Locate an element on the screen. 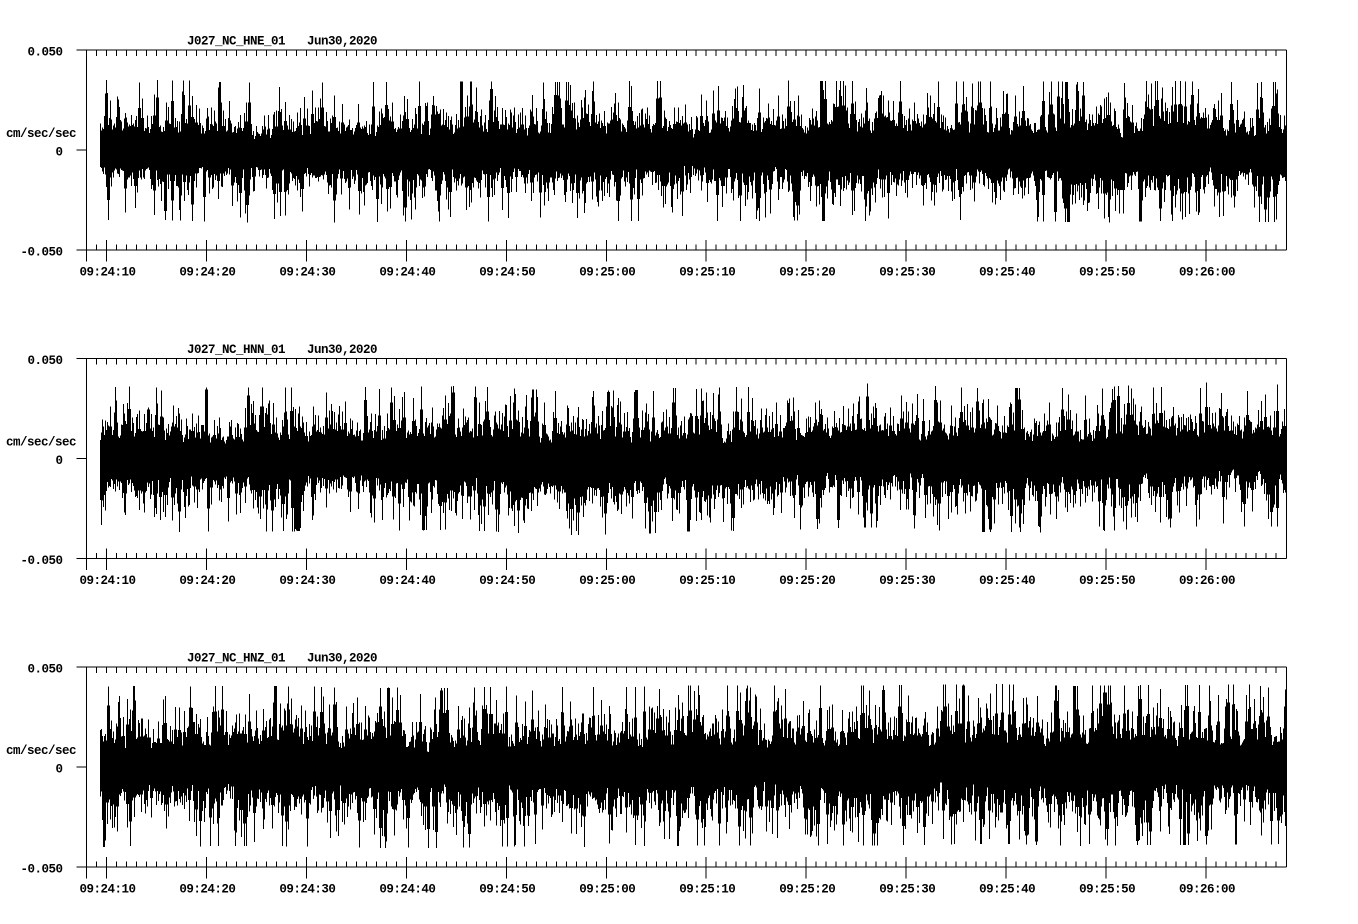 The width and height of the screenshot is (1358, 924). svg-text: J027_NC_HNZ_01 is located at coordinates (236, 659).